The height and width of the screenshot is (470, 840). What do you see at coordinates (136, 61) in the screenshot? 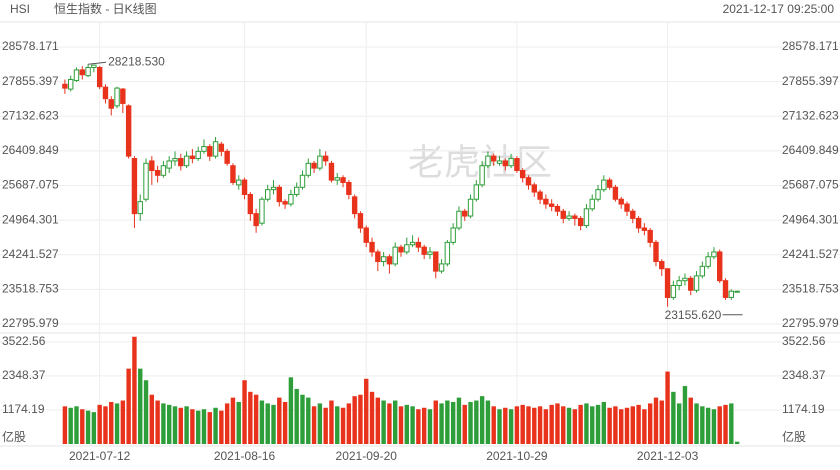
I see `high-label: 28218.530` at bounding box center [136, 61].